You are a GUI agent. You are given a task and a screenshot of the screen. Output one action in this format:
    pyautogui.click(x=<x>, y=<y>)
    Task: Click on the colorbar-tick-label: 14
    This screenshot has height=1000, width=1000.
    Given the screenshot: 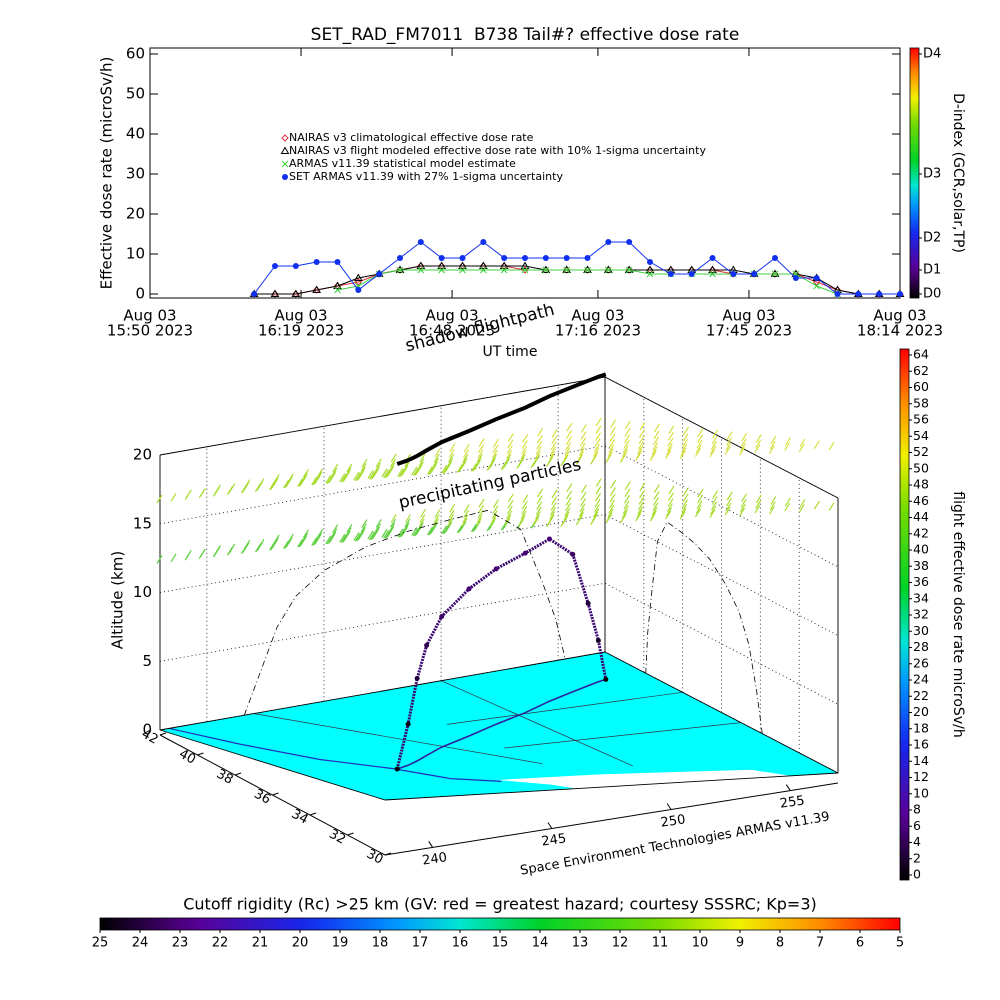 What is the action you would take?
    pyautogui.click(x=540, y=943)
    